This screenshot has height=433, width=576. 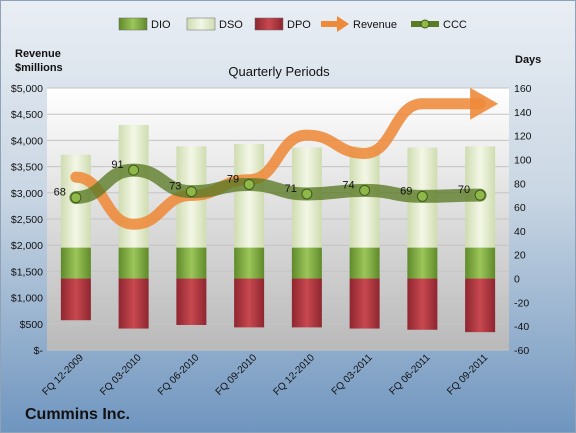 I want to click on legend-swatch-dso, so click(x=201, y=24).